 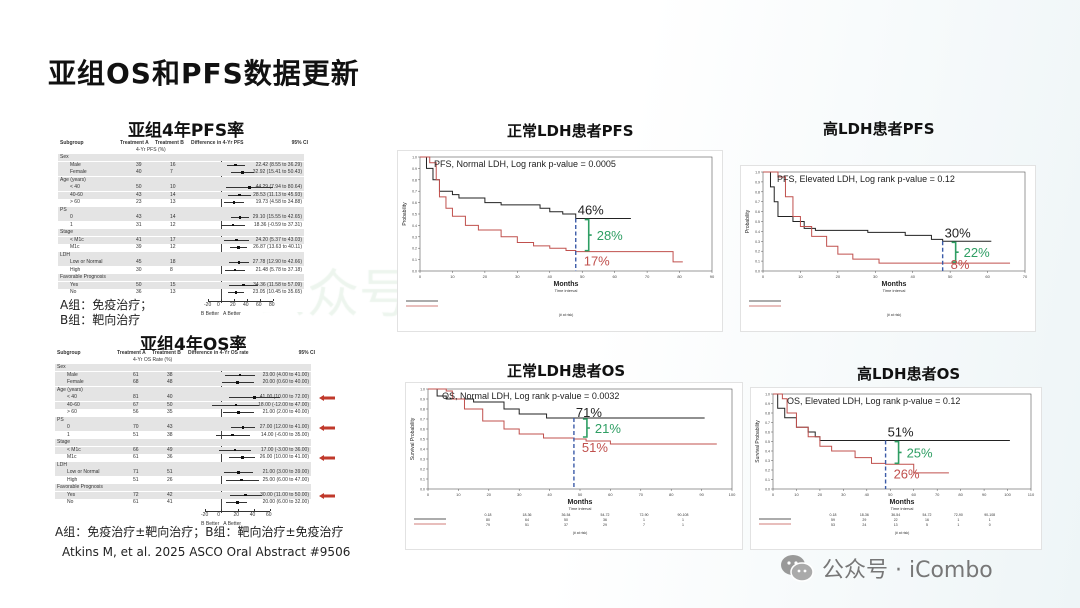 I want to click on subgroup-label: Favorable Prognosis, so click(x=80, y=487).